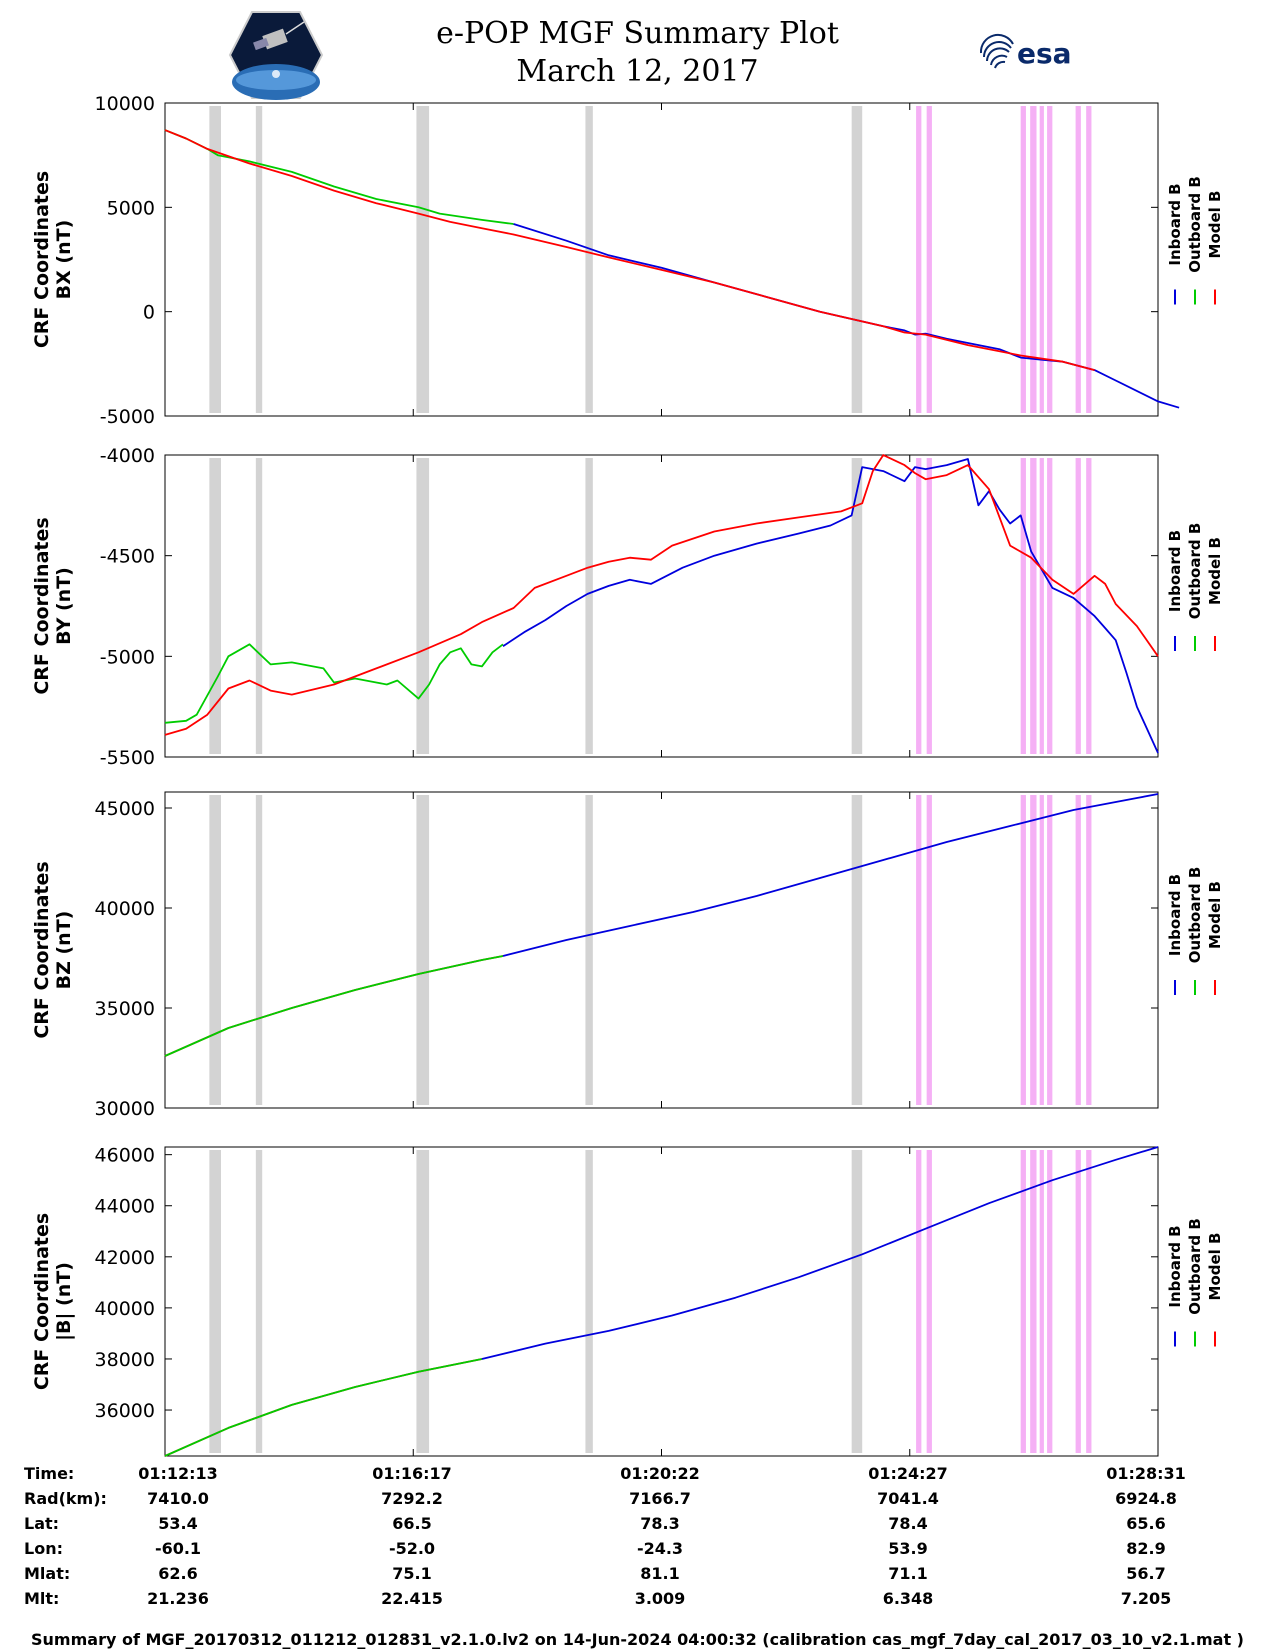 Image resolution: width=1275 pixels, height=1650 pixels. I want to click on panel-4-ylabel-line-1: CRF Coordinates, so click(42, 1301).